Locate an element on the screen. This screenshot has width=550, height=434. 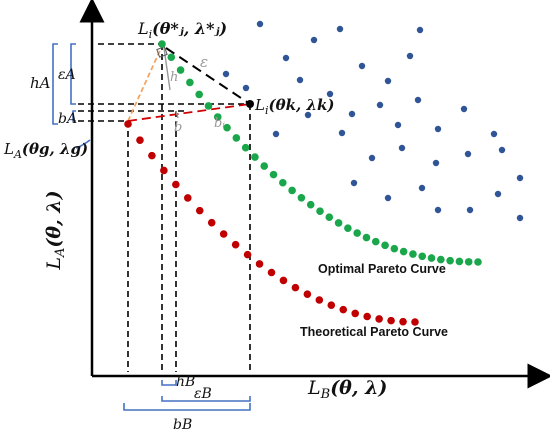
b-annotation: b is located at coordinates (178, 127).